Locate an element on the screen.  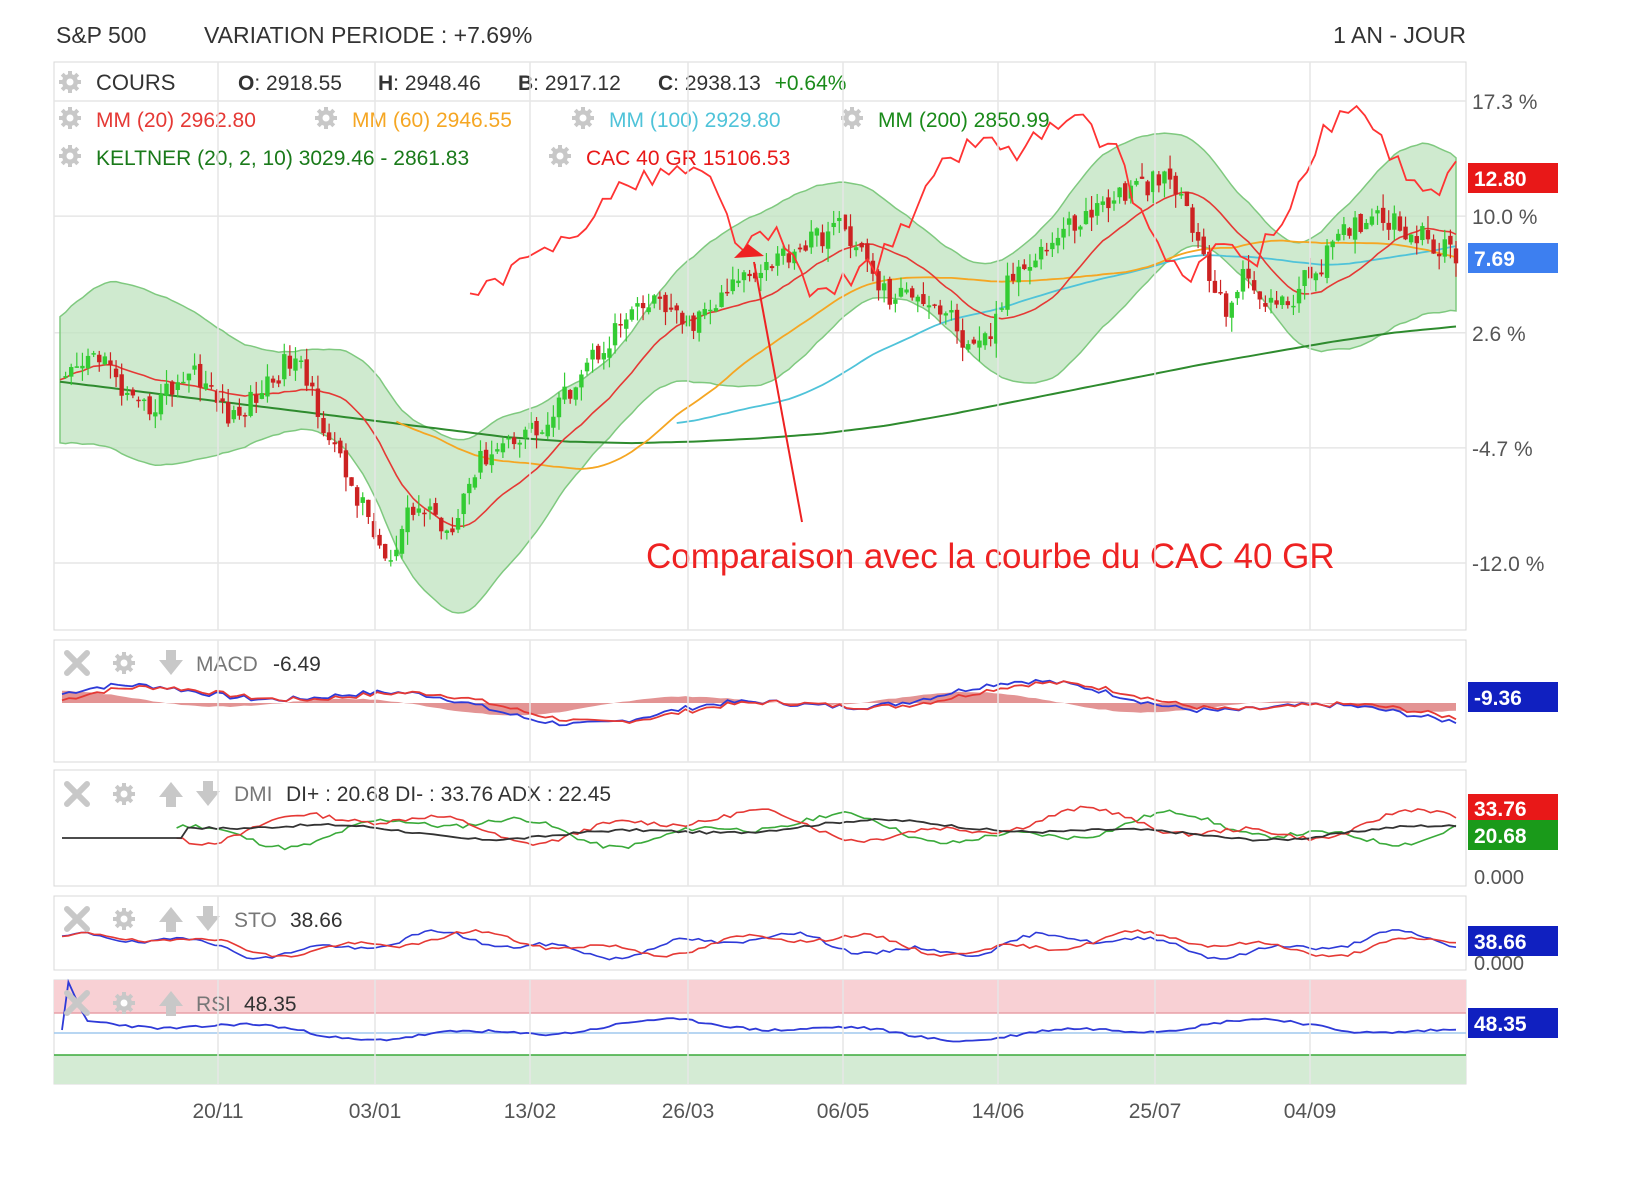
open-value: : 2918.55 is located at coordinates (298, 83).